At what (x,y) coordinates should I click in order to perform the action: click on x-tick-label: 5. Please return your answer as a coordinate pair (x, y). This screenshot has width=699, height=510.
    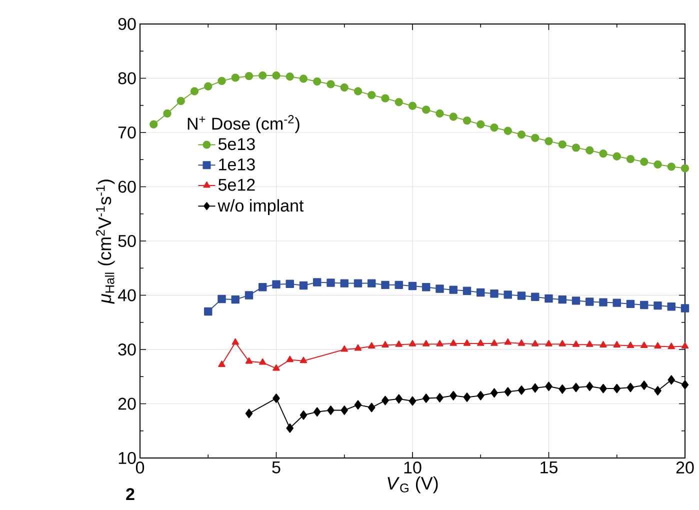
    Looking at the image, I should click on (276, 468).